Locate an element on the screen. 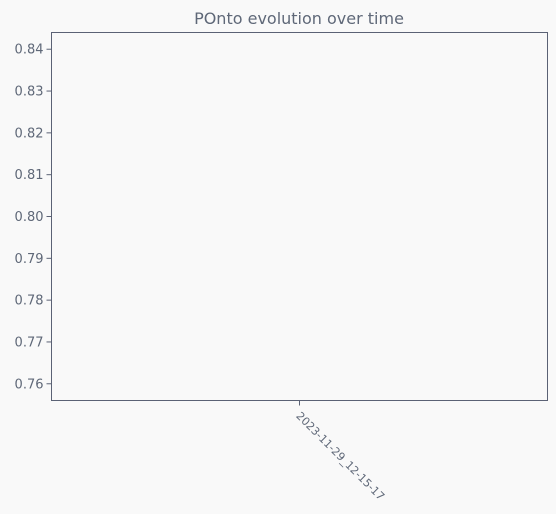 The width and height of the screenshot is (556, 514). x-axis: 2023-11-29_12-15-17 is located at coordinates (340, 451).